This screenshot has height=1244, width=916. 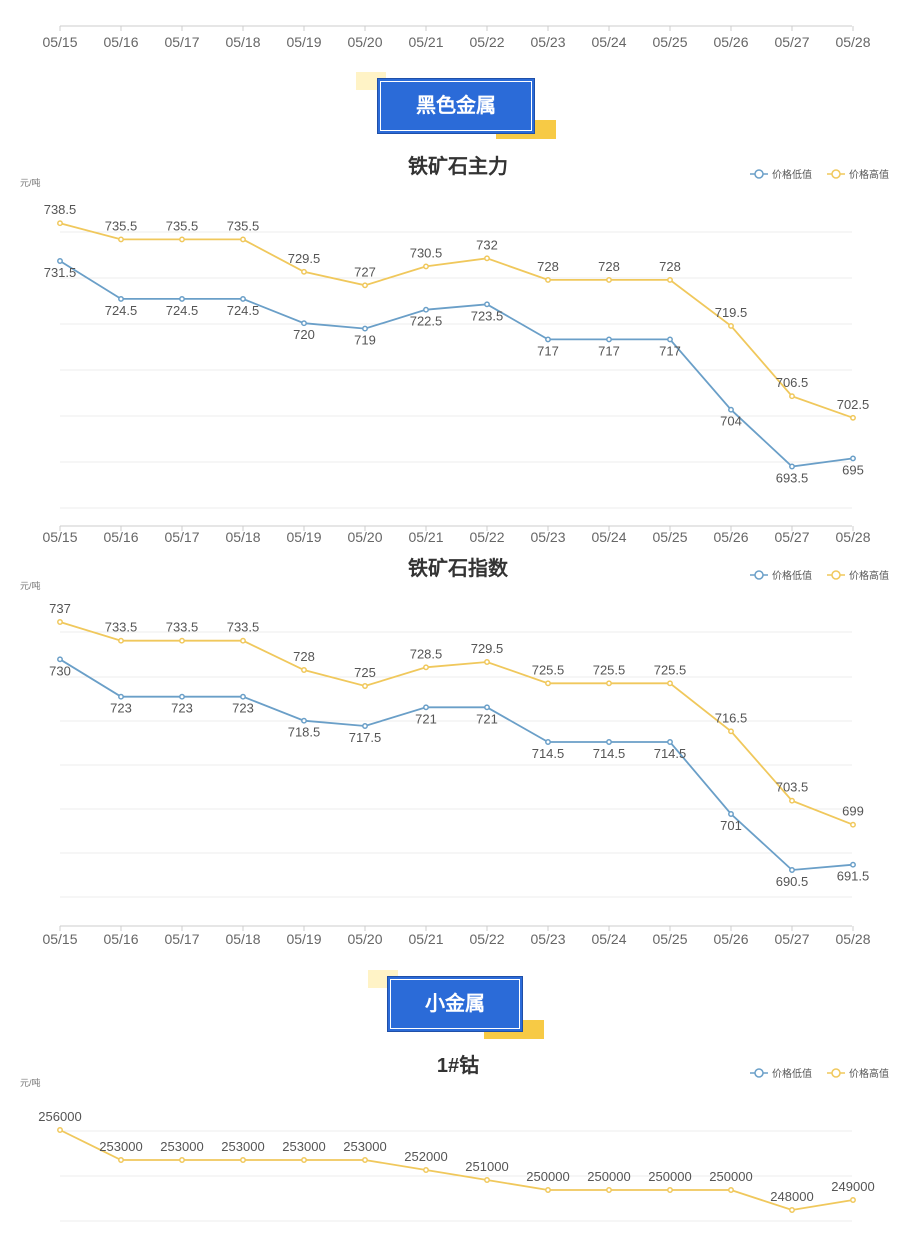 I want to click on data-label: 730, so click(x=60, y=670).